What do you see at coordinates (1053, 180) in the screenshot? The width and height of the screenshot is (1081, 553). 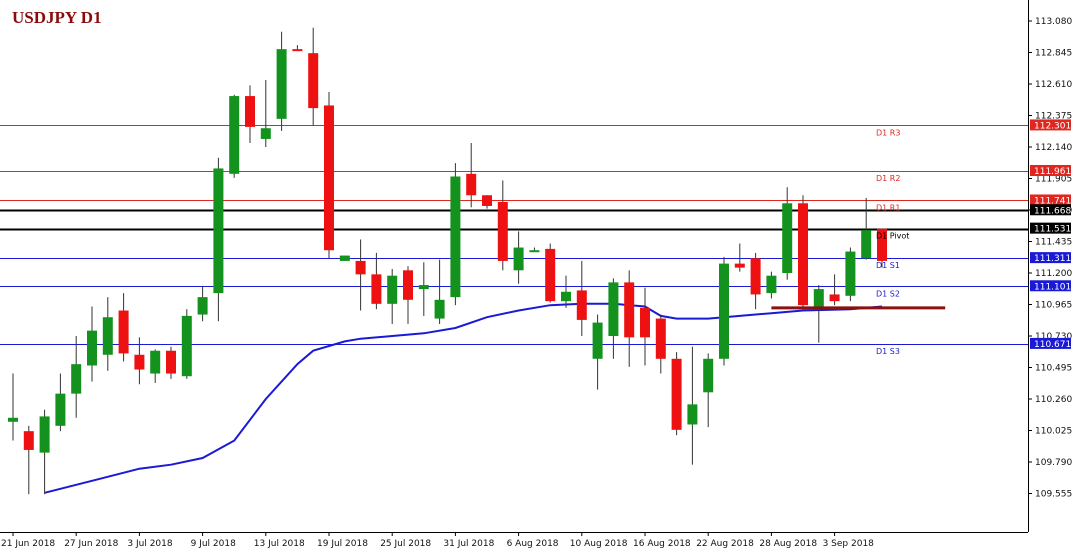 I see `price-tick-label: 111.905` at bounding box center [1053, 180].